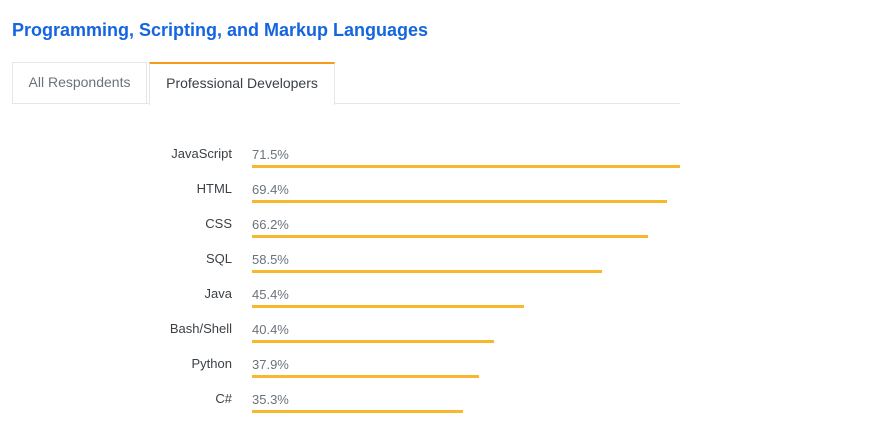 The height and width of the screenshot is (429, 870). What do you see at coordinates (270, 154) in the screenshot?
I see `value-label: 71.5%` at bounding box center [270, 154].